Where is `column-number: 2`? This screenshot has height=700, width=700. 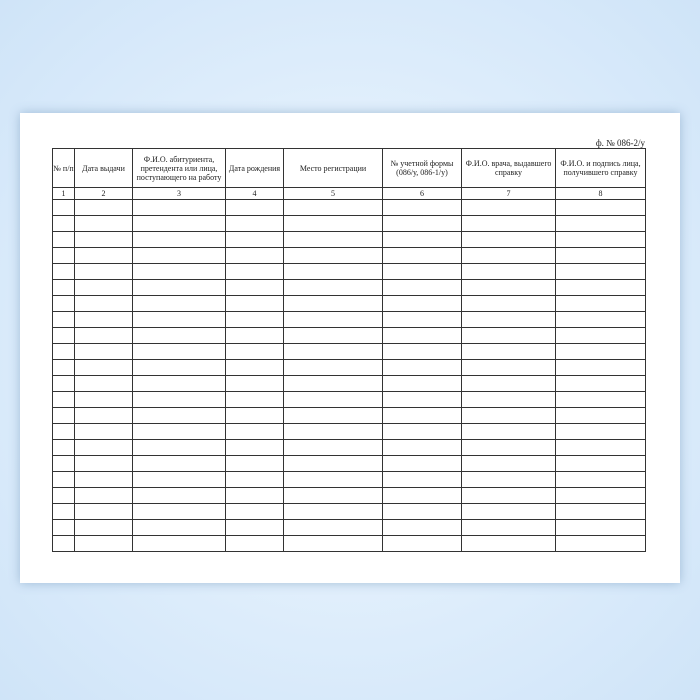 column-number: 2 is located at coordinates (103, 193).